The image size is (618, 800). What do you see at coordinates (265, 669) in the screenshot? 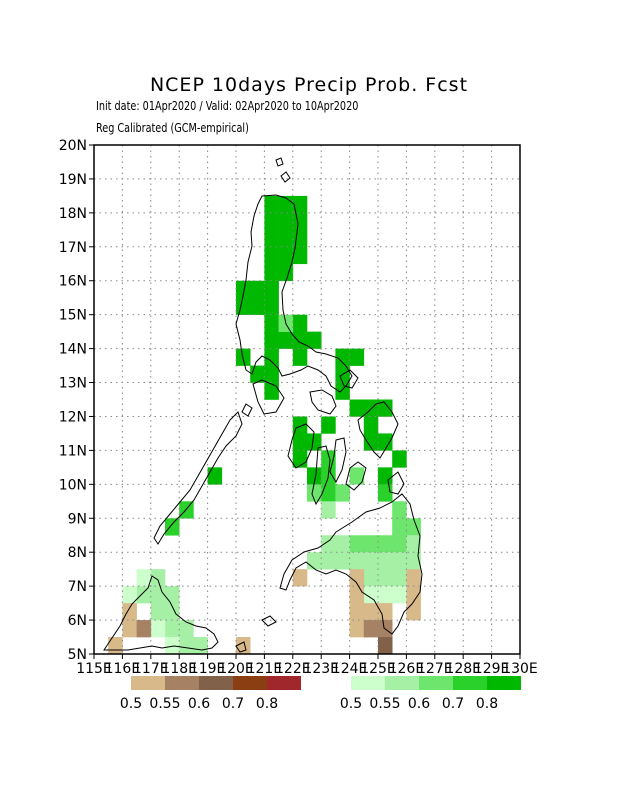
I see `lon-tick-label: 121E` at bounding box center [265, 669].